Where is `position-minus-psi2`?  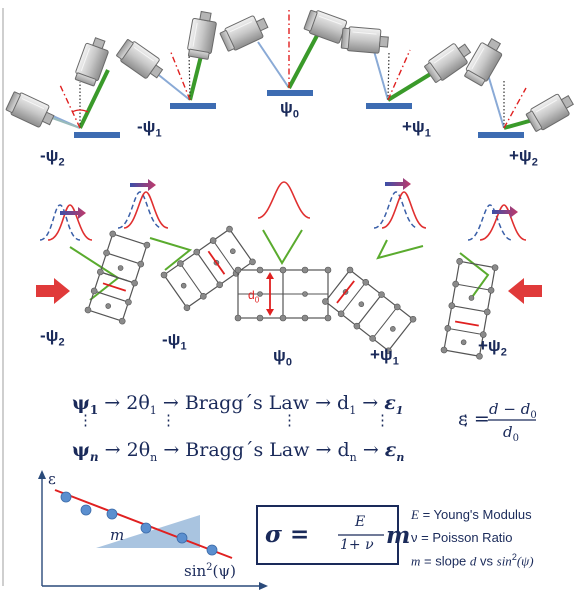
position-minus-psi2 is located at coordinates (62, 86).